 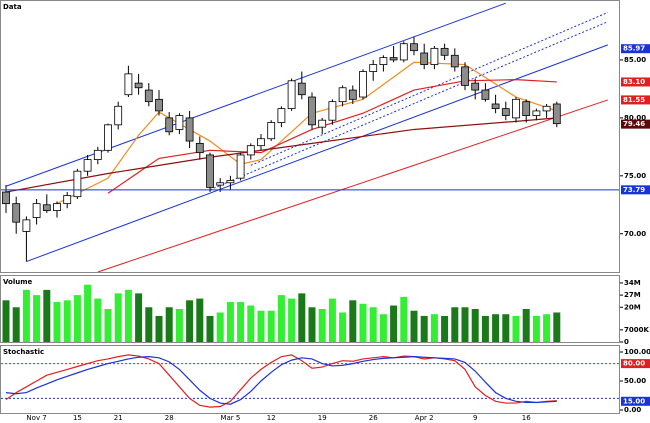 What do you see at coordinates (635, 176) in the screenshot?
I see `y-tick-label: 75.00` at bounding box center [635, 176].